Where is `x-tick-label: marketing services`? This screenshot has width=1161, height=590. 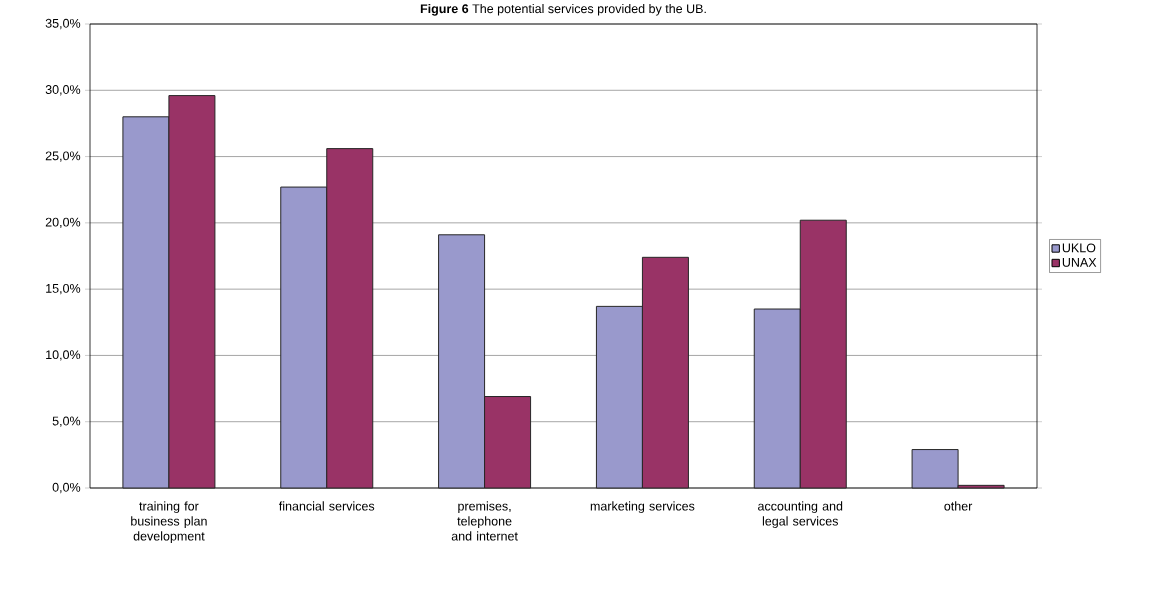
x-tick-label: marketing services is located at coordinates (642, 507).